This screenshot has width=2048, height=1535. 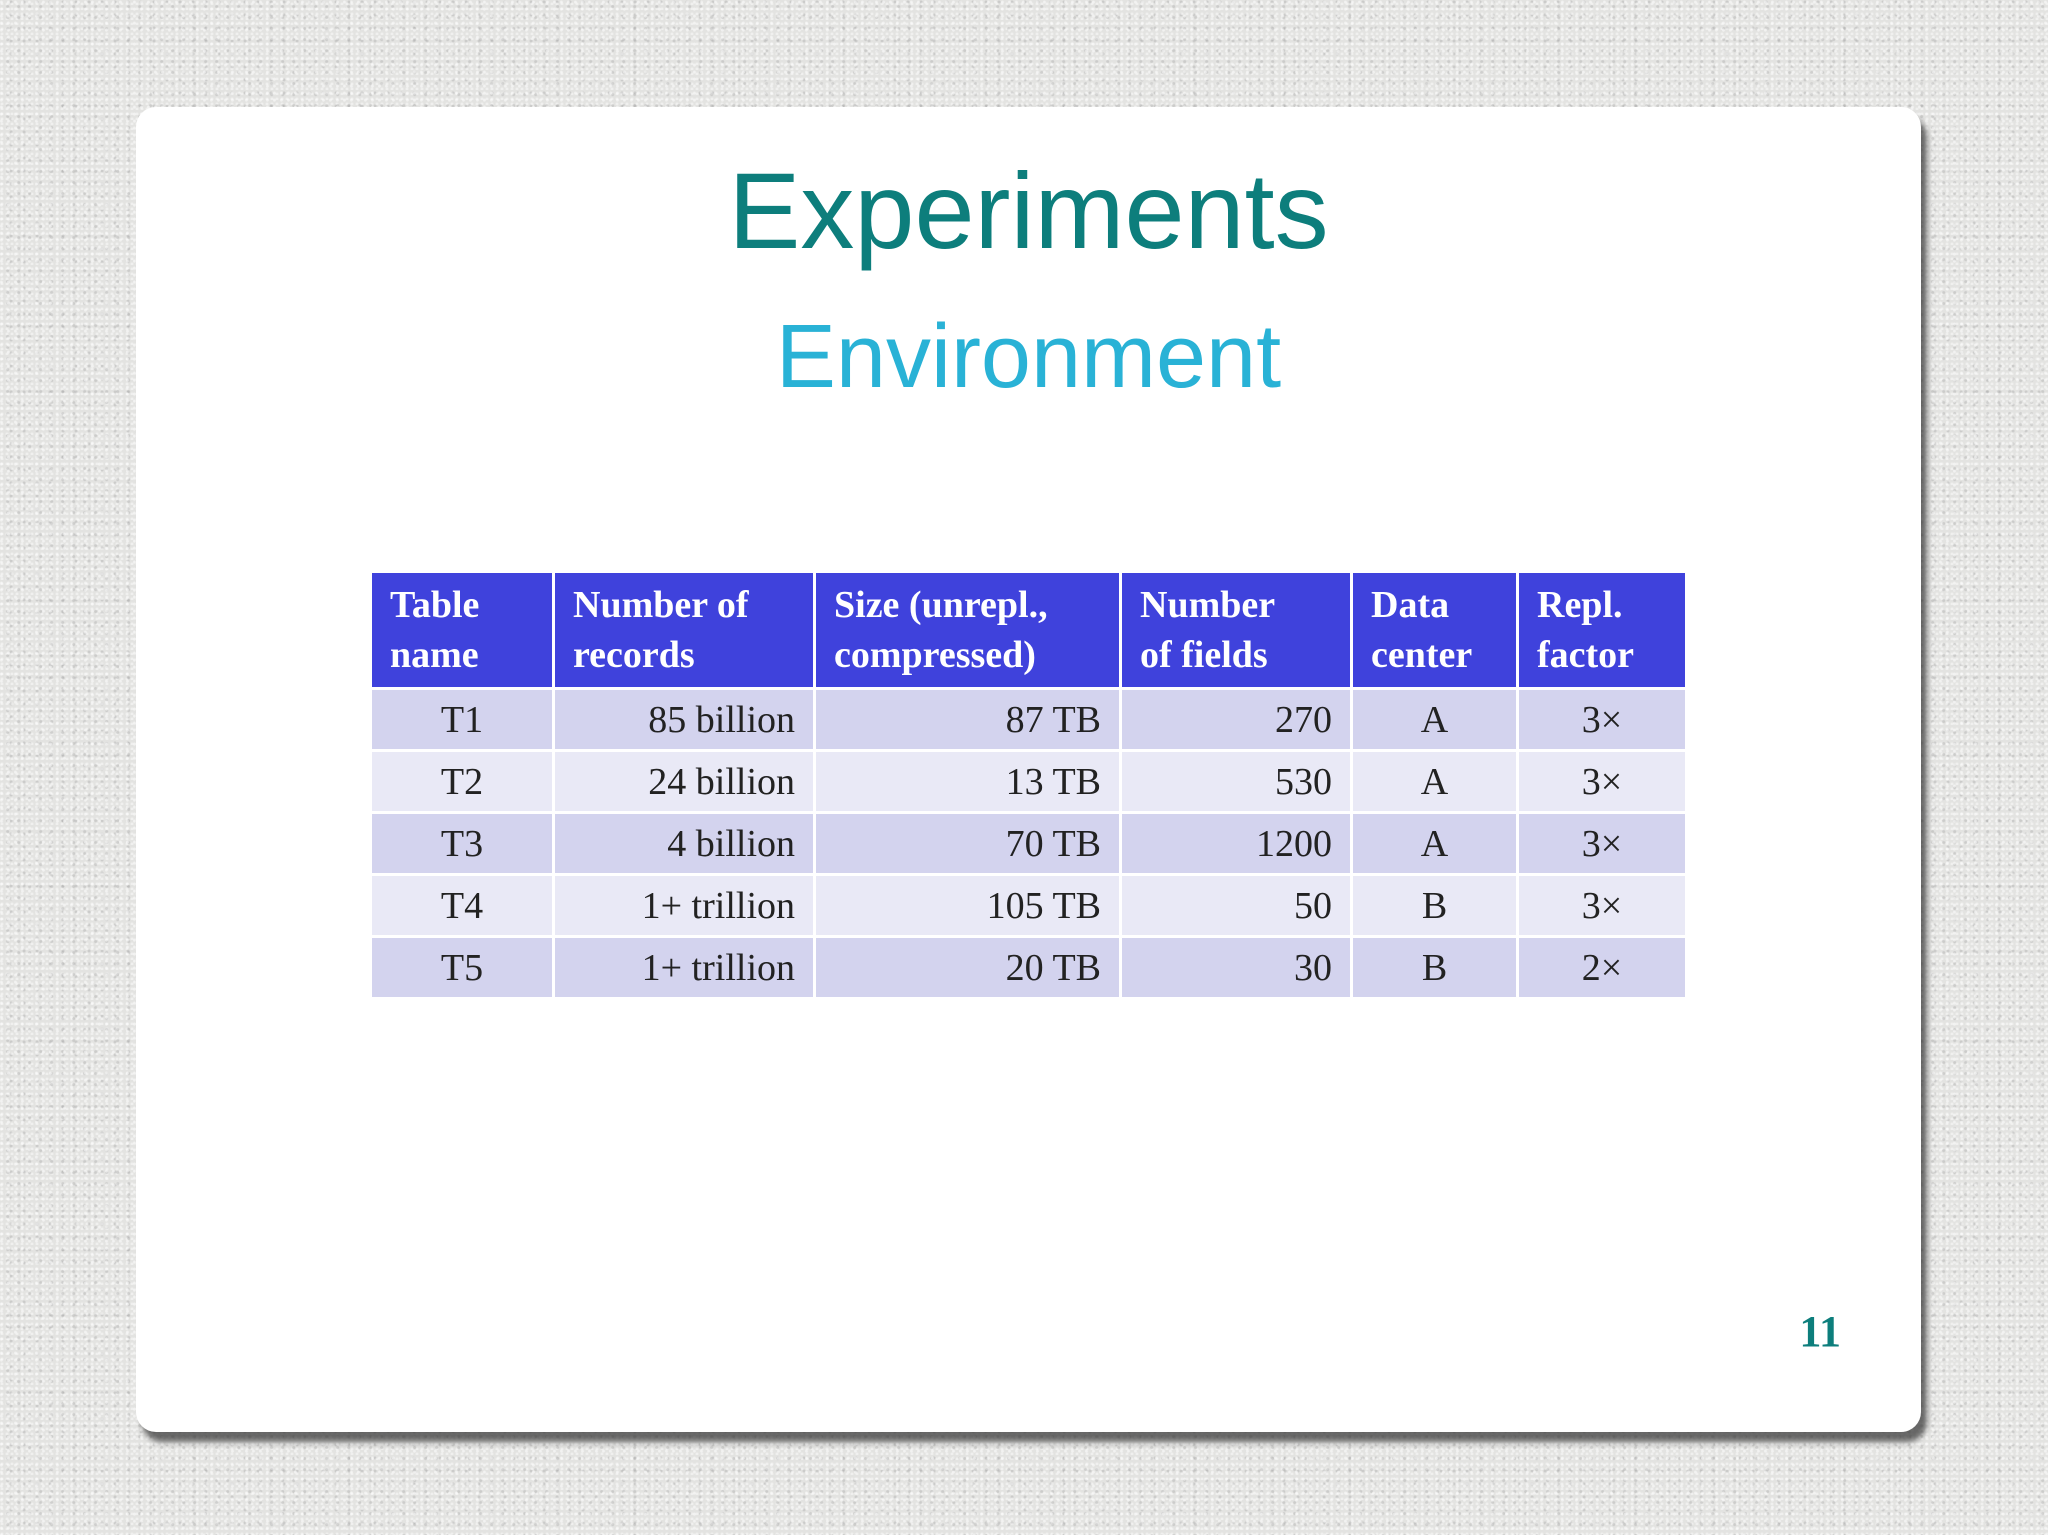 What do you see at coordinates (1236, 967) in the screenshot?
I see `cell-fields: 30` at bounding box center [1236, 967].